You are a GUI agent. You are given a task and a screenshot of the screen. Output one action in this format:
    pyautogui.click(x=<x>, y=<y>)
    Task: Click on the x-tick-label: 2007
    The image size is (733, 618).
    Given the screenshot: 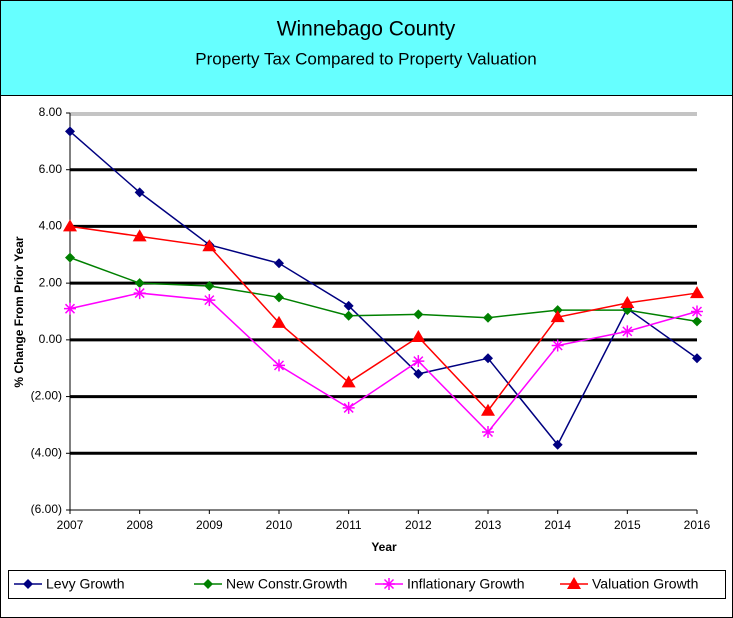 What is the action you would take?
    pyautogui.click(x=70, y=525)
    